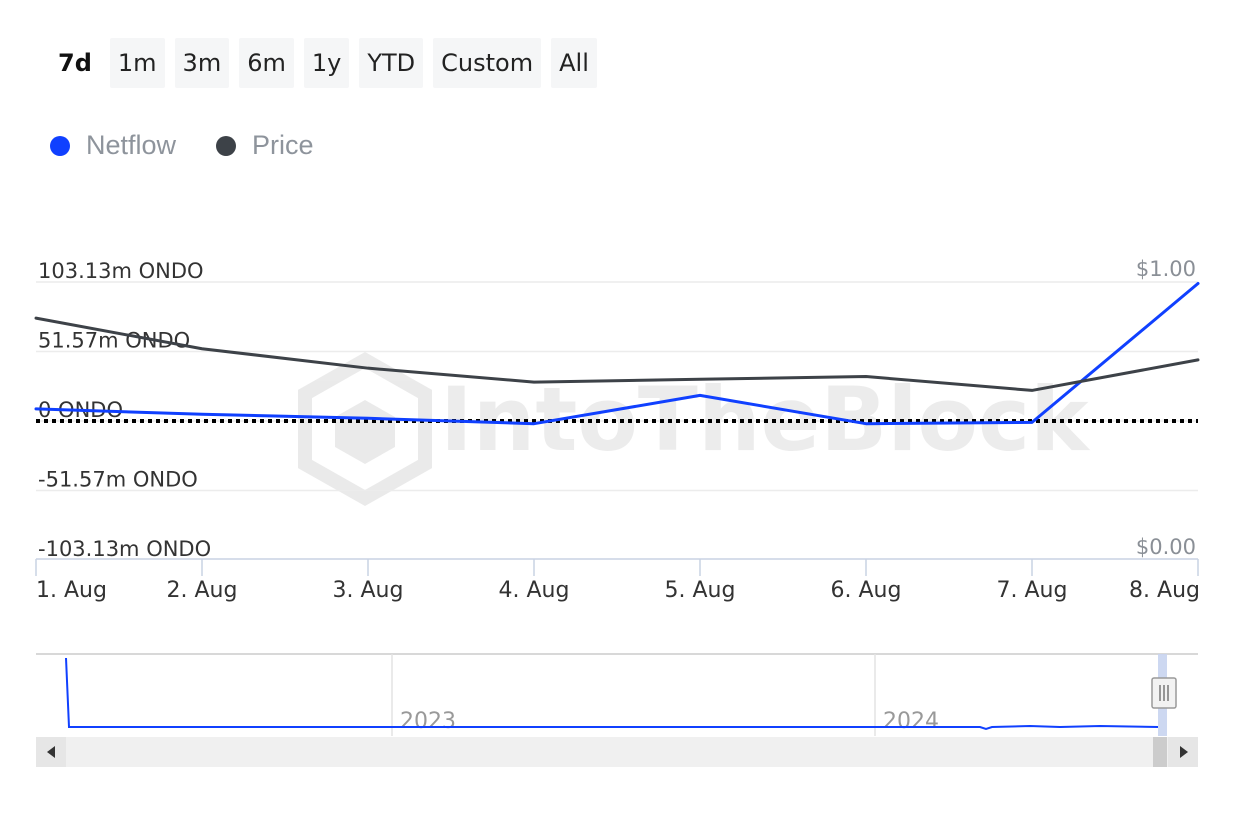 The image size is (1234, 819). What do you see at coordinates (1160, 752) in the screenshot?
I see `navigator-scrollbar-thumb` at bounding box center [1160, 752].